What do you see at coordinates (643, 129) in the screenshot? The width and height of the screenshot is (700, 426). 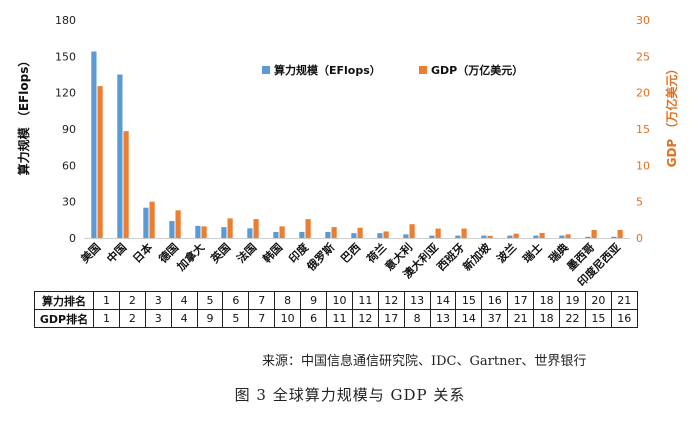 I see `y2-tick-label: 15` at bounding box center [643, 129].